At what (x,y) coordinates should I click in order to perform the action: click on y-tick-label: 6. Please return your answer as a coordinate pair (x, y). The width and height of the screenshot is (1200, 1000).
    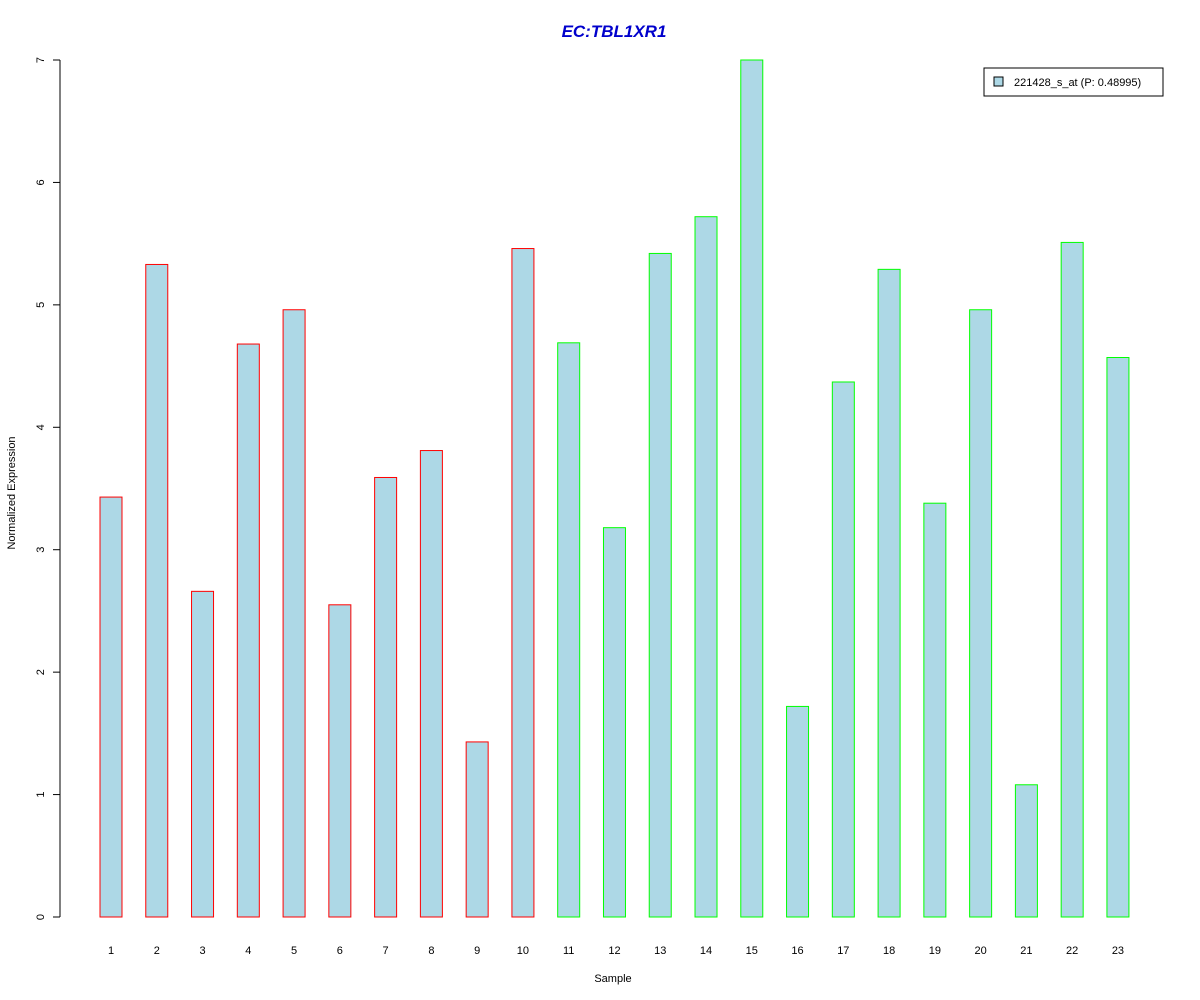
    Looking at the image, I should click on (41, 182).